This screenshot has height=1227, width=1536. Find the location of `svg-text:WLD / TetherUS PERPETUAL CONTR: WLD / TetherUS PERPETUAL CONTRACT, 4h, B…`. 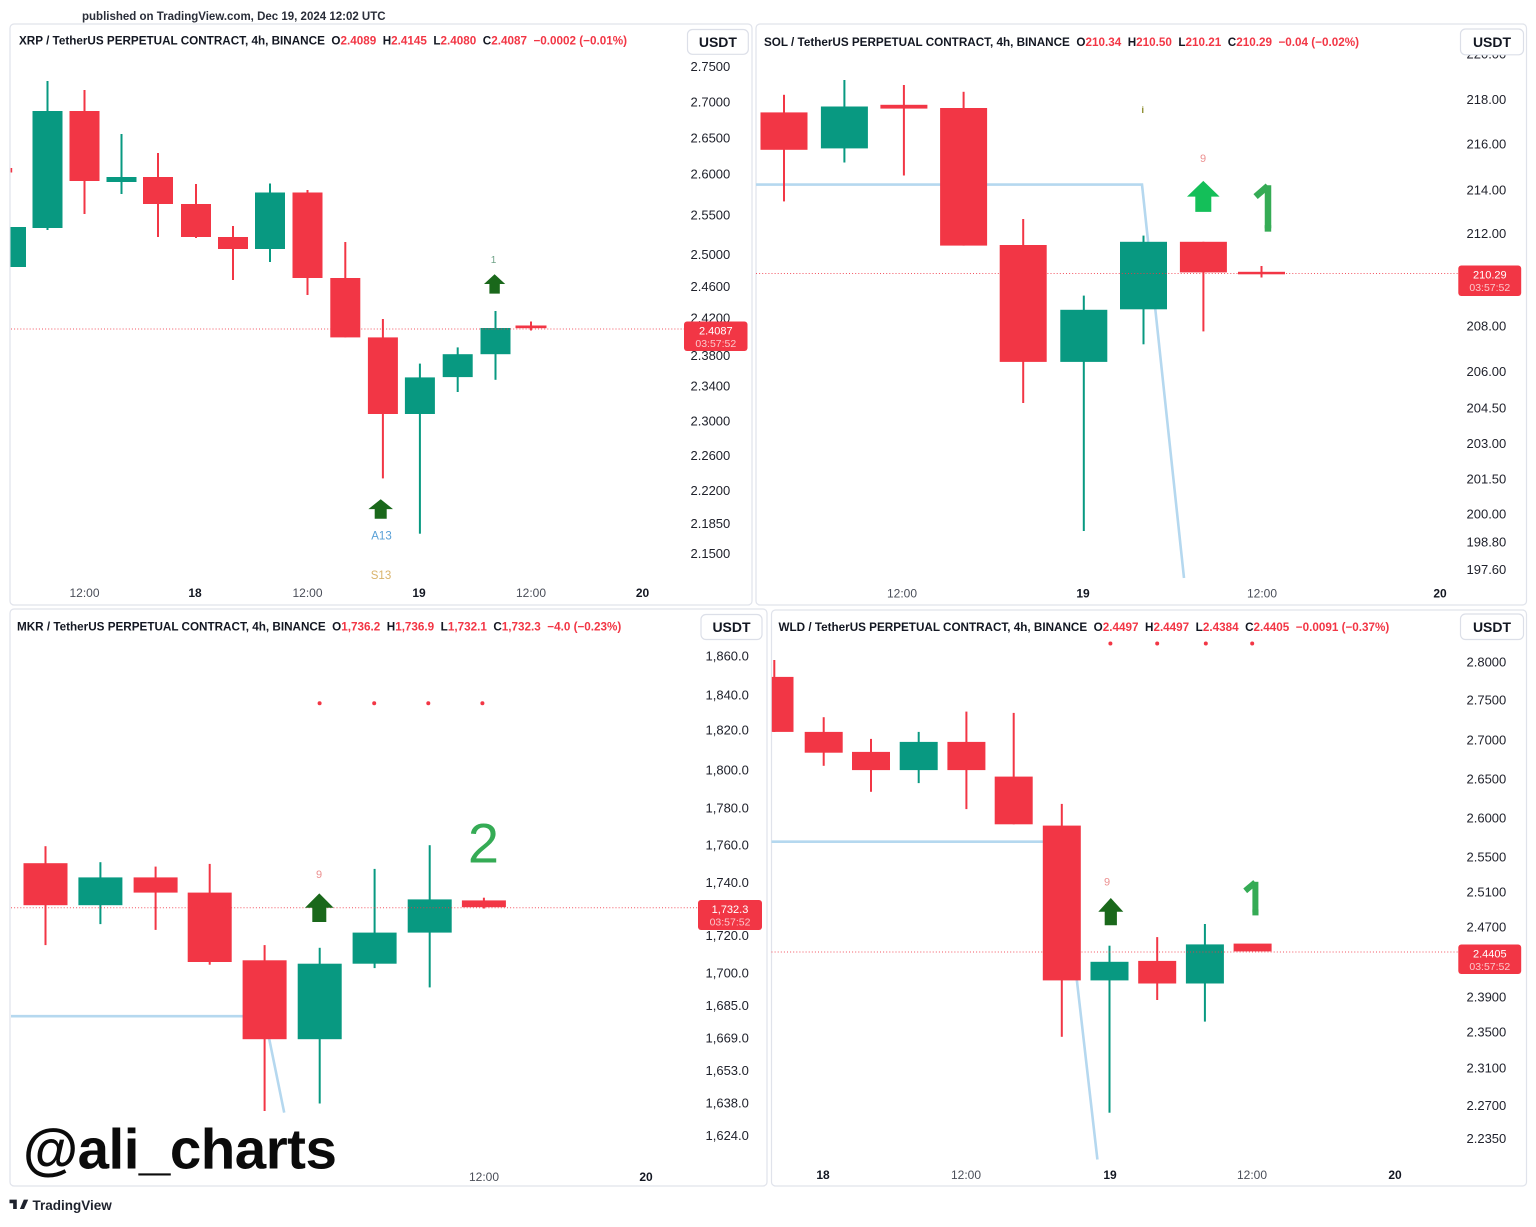

svg-text:WLD / TetherUS PERPETUAL CONTR: WLD / TetherUS PERPETUAL CONTRACT, 4h, B… is located at coordinates (1084, 627).